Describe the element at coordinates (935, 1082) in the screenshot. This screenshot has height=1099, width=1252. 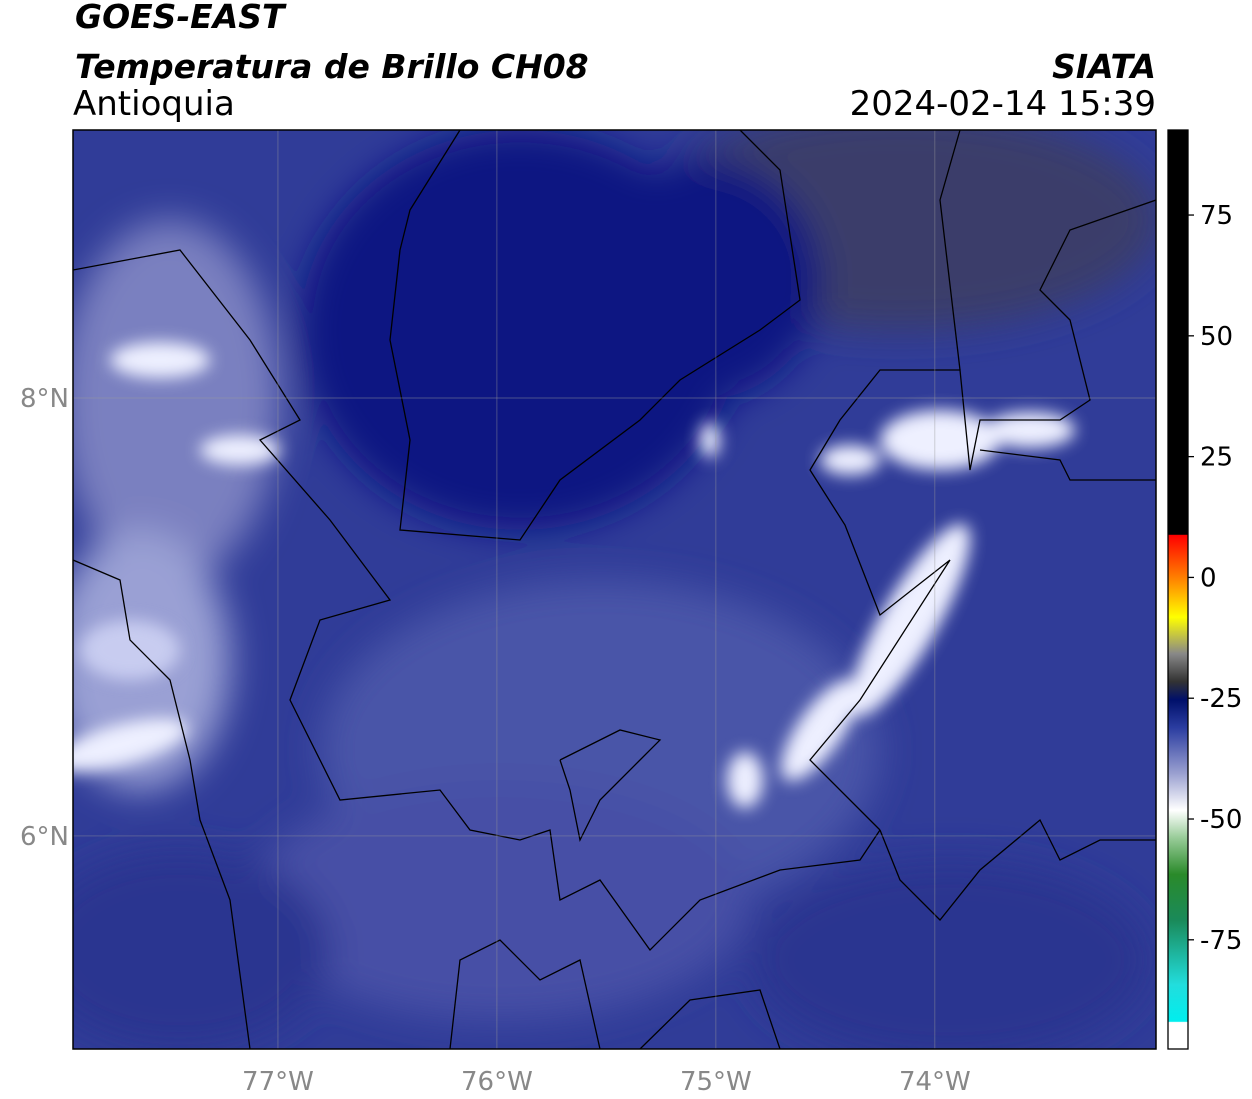
I see `lon-tick-label: 74°W` at that location.